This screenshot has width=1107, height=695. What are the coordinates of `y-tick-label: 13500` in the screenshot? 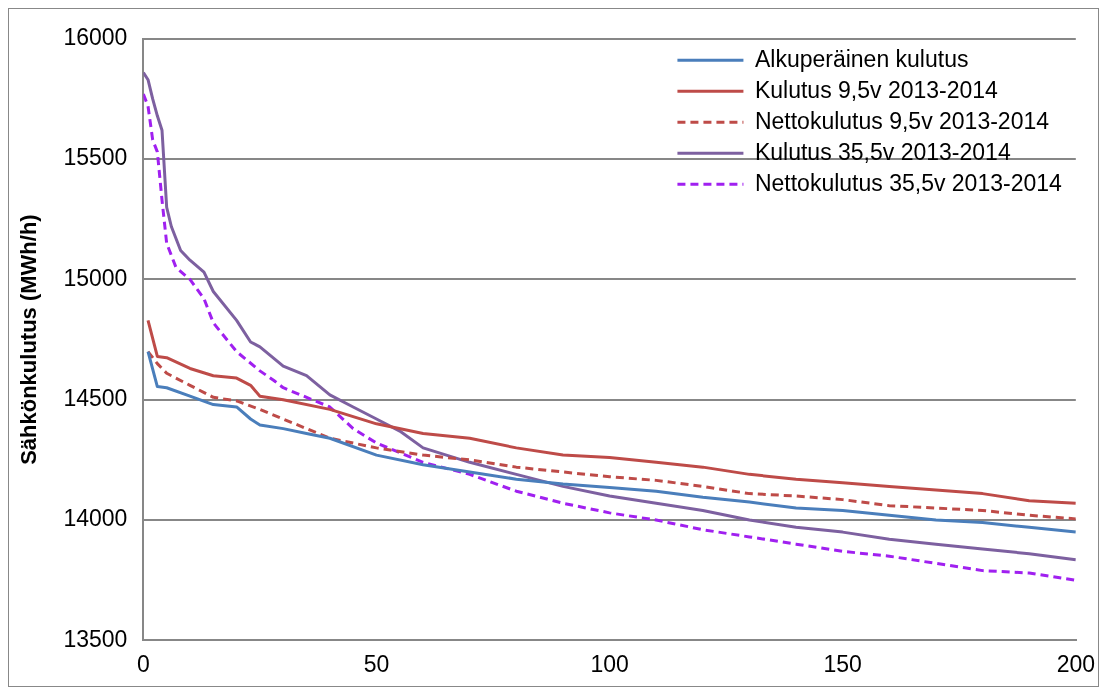 It's located at (95, 638).